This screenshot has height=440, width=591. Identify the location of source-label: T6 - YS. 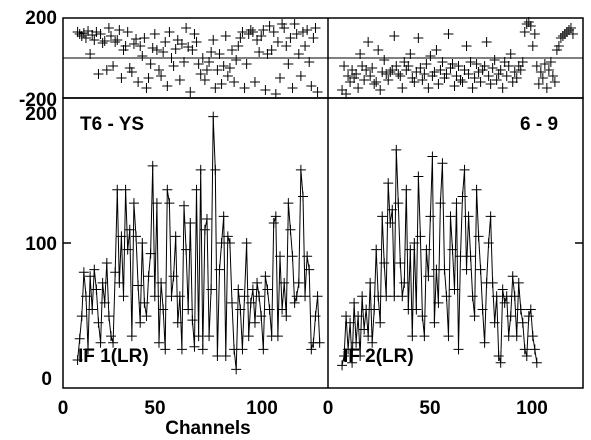
(112, 124).